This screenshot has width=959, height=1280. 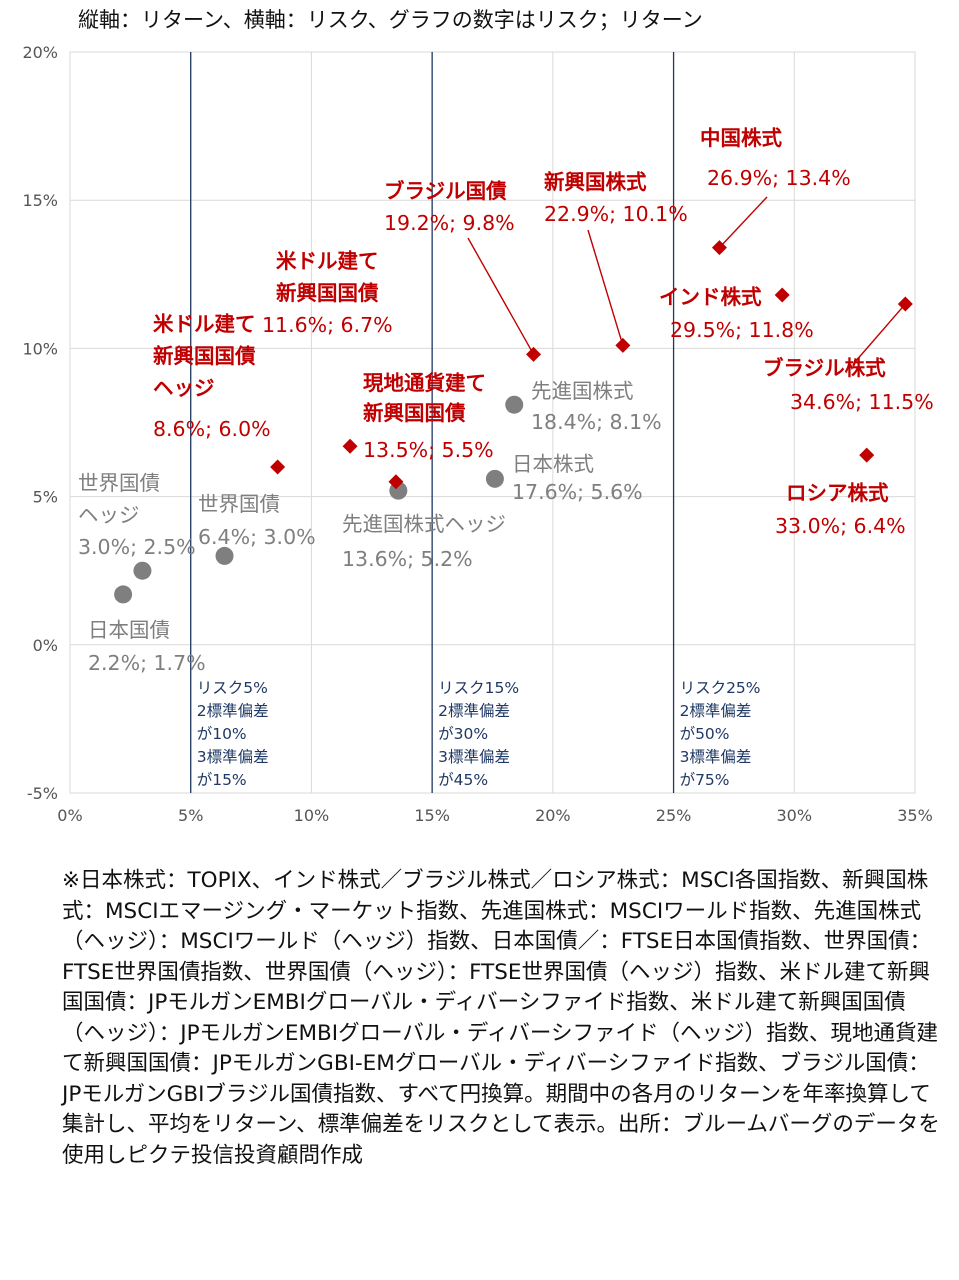 What do you see at coordinates (137, 547) in the screenshot?
I see `point-value-label: 3.0%; 2.5%` at bounding box center [137, 547].